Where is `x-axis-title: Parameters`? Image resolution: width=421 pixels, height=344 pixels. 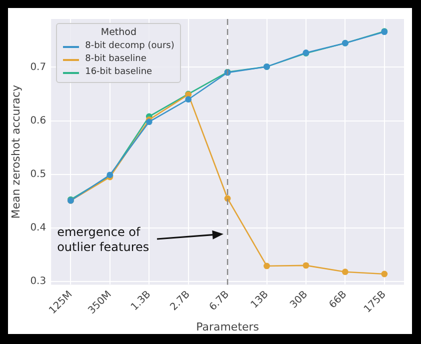
x-axis-title: Parameters is located at coordinates (228, 327).